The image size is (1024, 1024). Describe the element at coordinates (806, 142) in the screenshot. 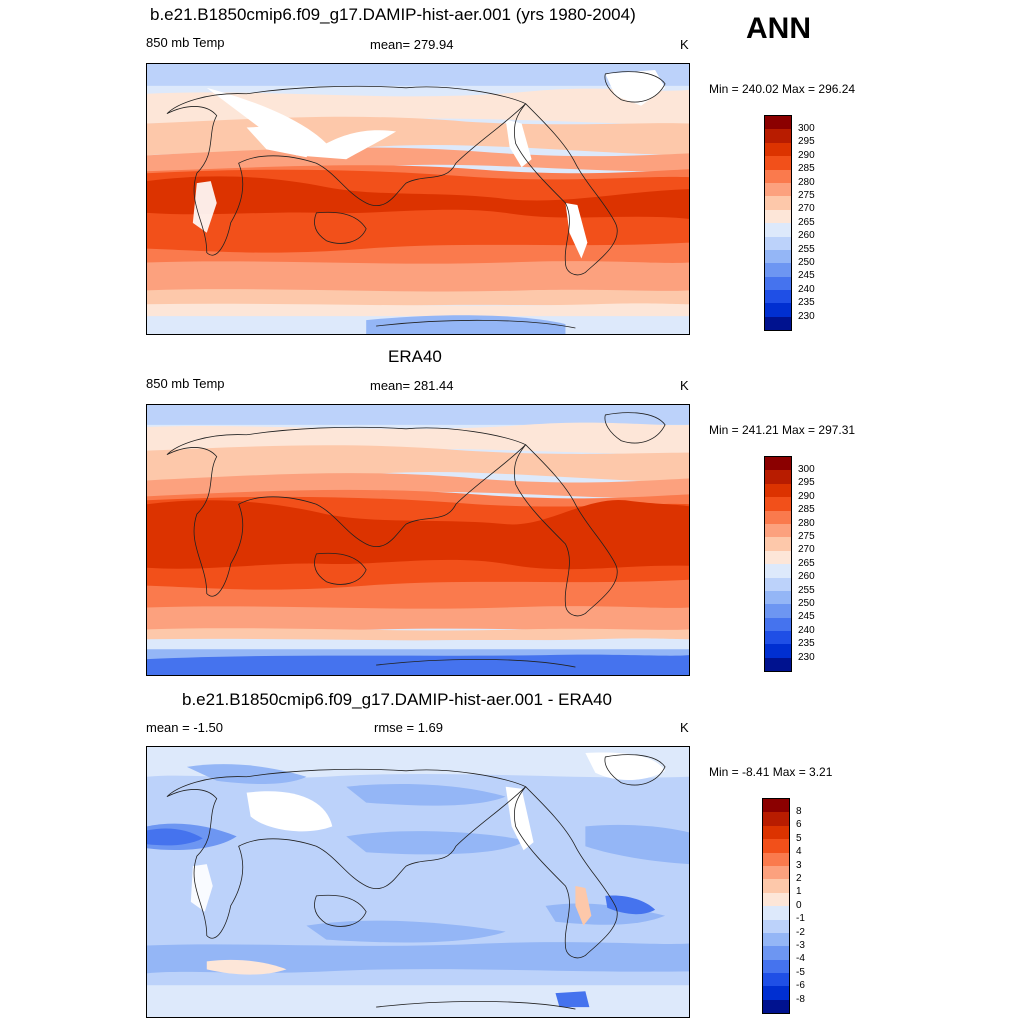

I see `panel1-colorbar-tick: 295` at that location.